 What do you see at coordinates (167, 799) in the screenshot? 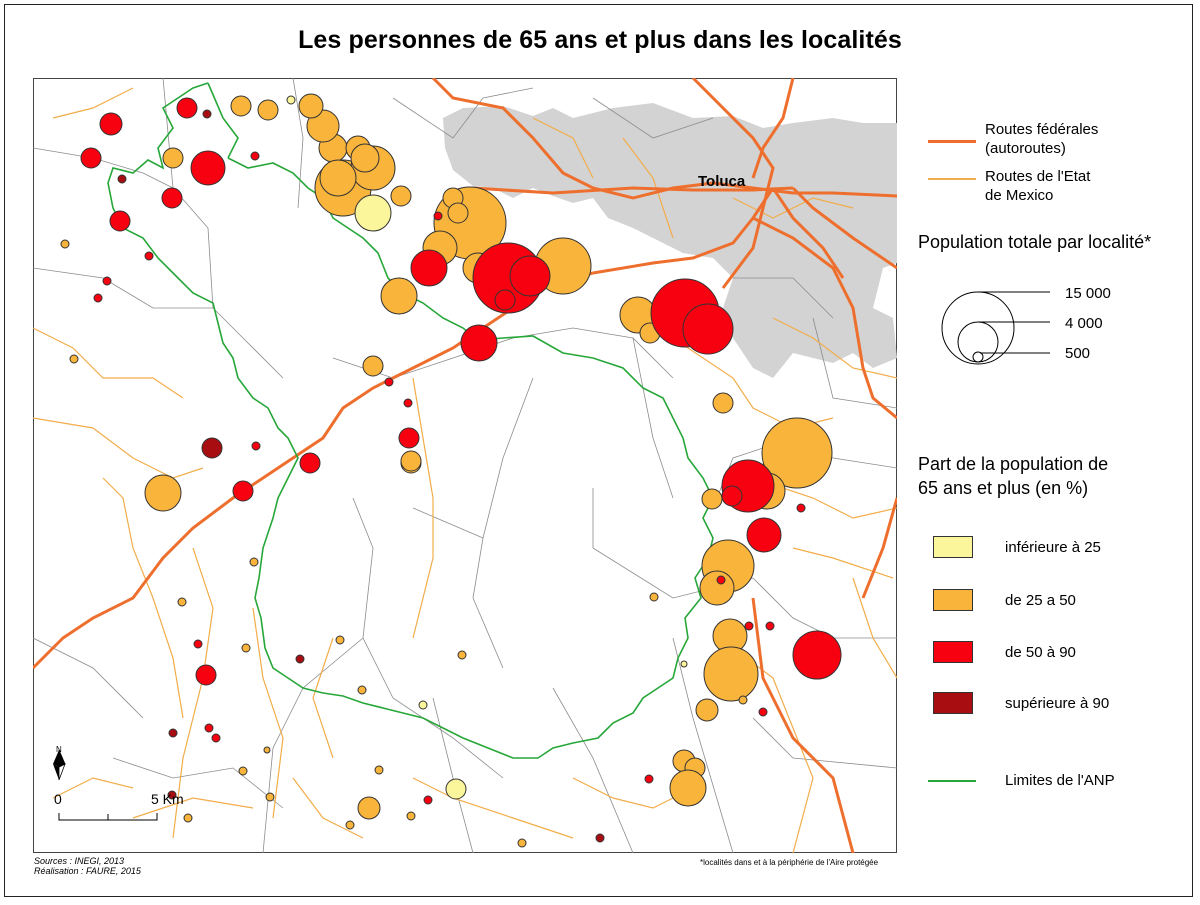
I see `scale-end: 5 Km` at bounding box center [167, 799].